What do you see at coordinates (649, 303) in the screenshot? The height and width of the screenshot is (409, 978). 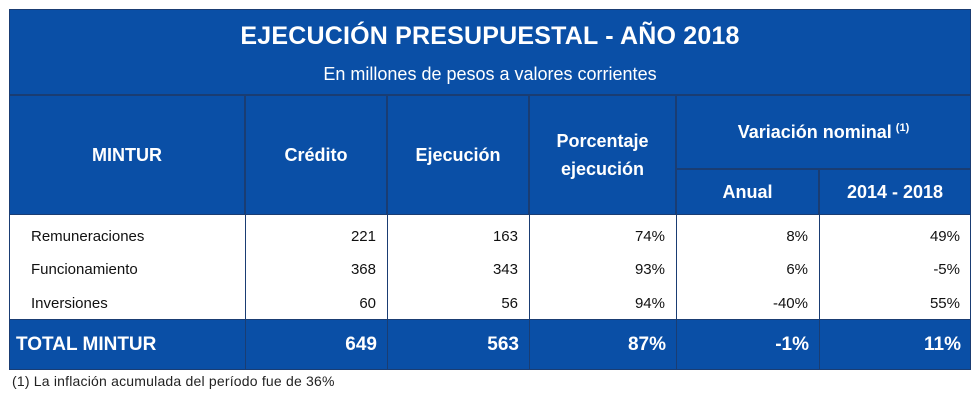 I see `row-percentage: 94%` at bounding box center [649, 303].